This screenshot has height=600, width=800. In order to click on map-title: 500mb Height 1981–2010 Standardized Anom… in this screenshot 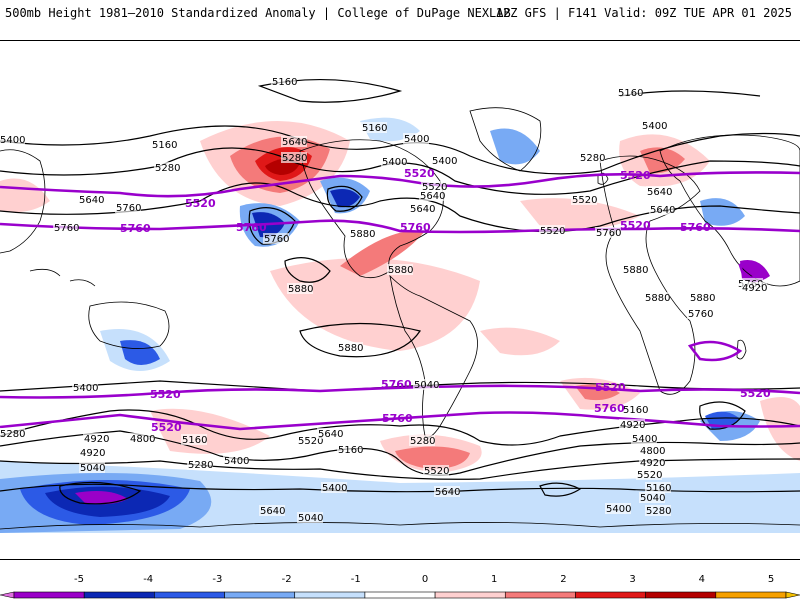, I will do `click(258, 13)`.